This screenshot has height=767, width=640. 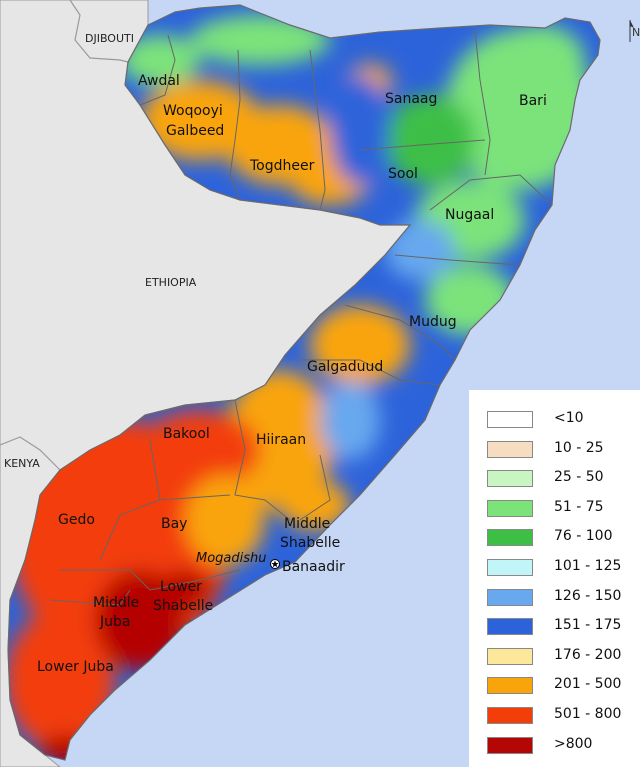 I want to click on legend-item: 201 - 500, so click(x=554, y=686).